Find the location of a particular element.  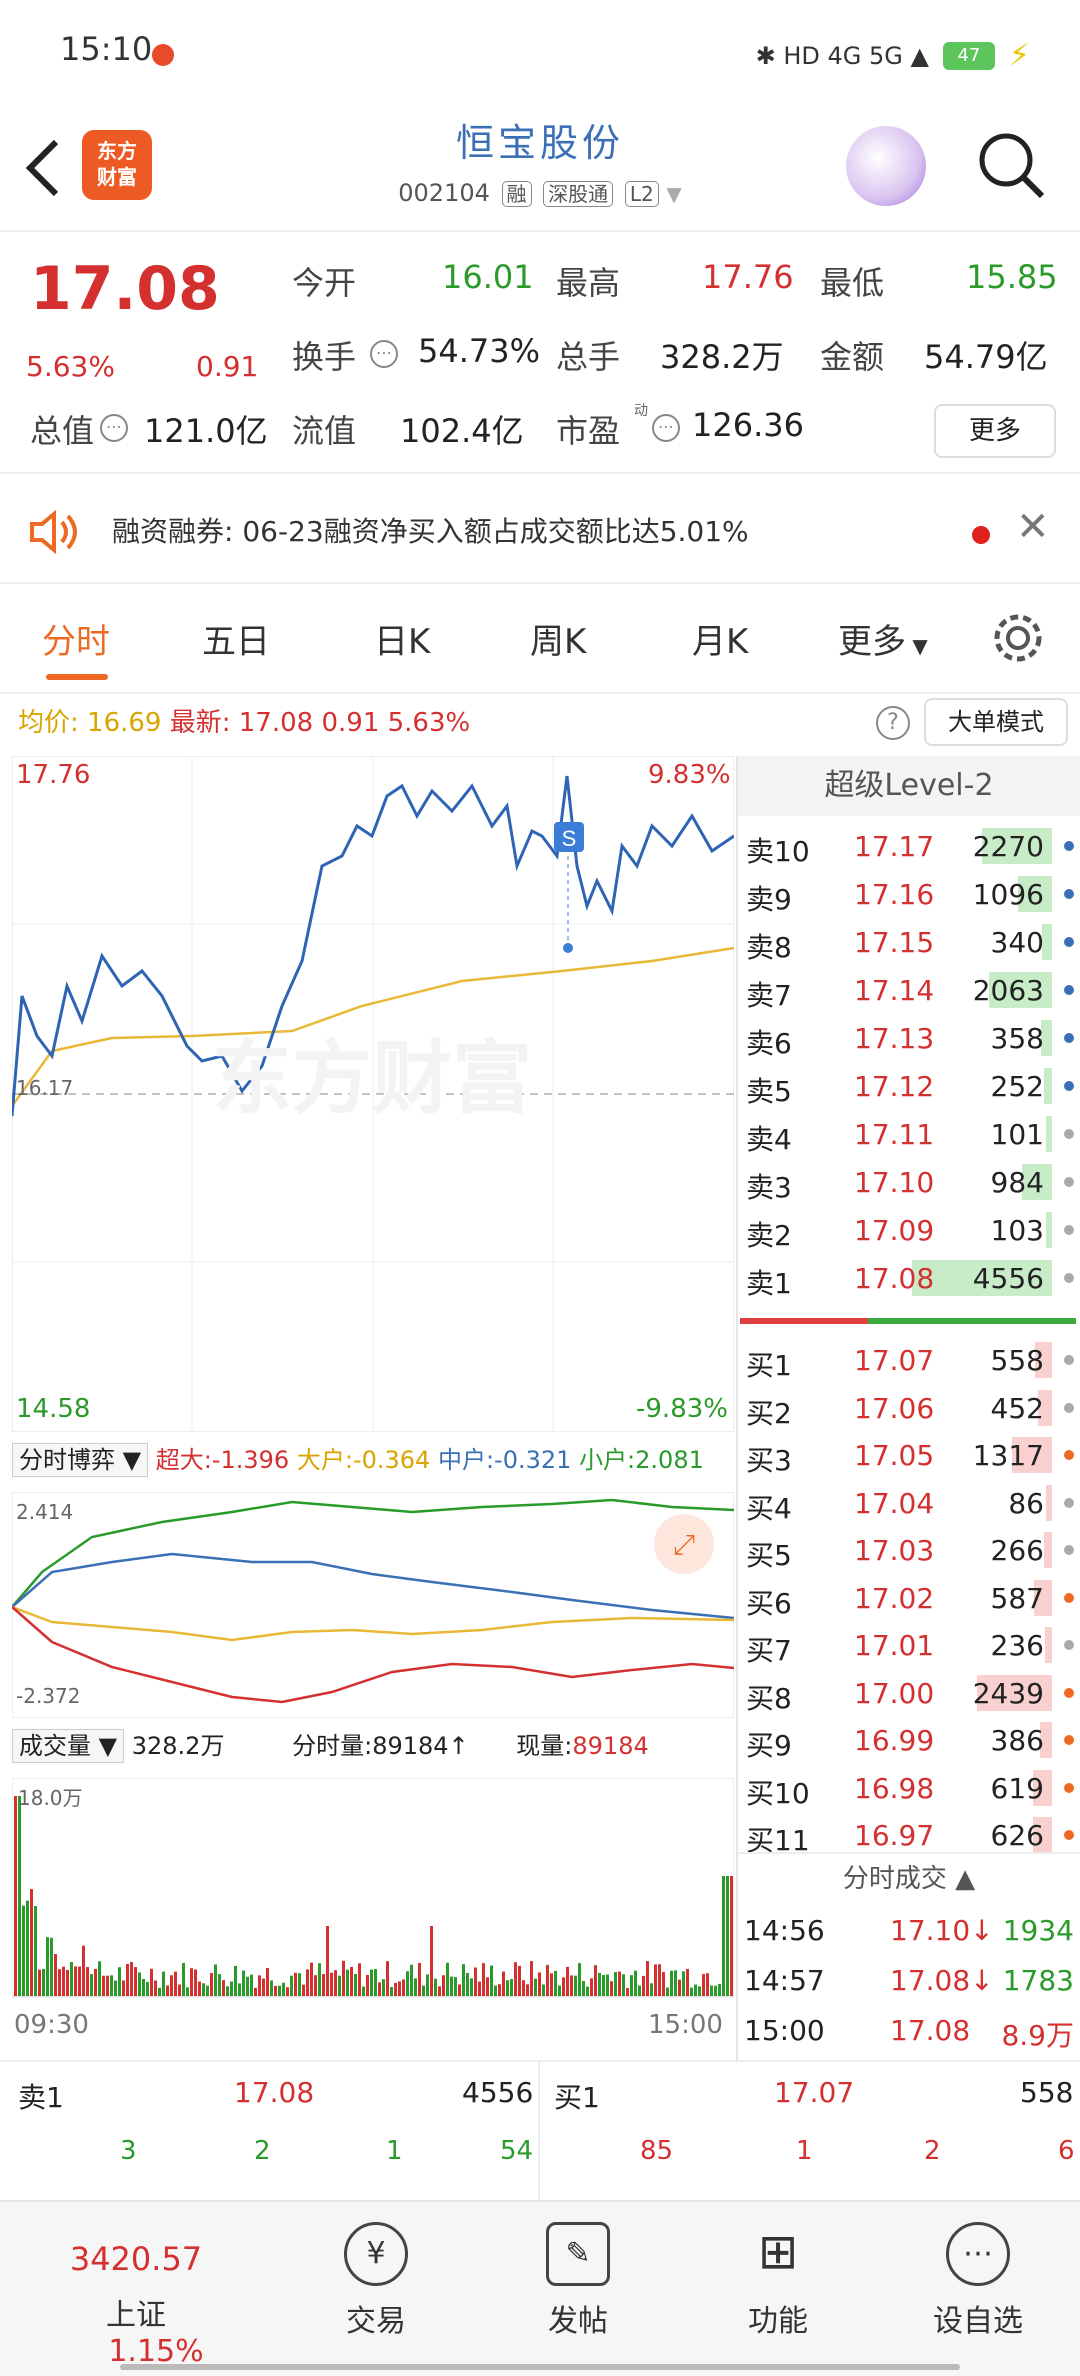

ask-row: 卖2 17.09 103 is located at coordinates (909, 1230).